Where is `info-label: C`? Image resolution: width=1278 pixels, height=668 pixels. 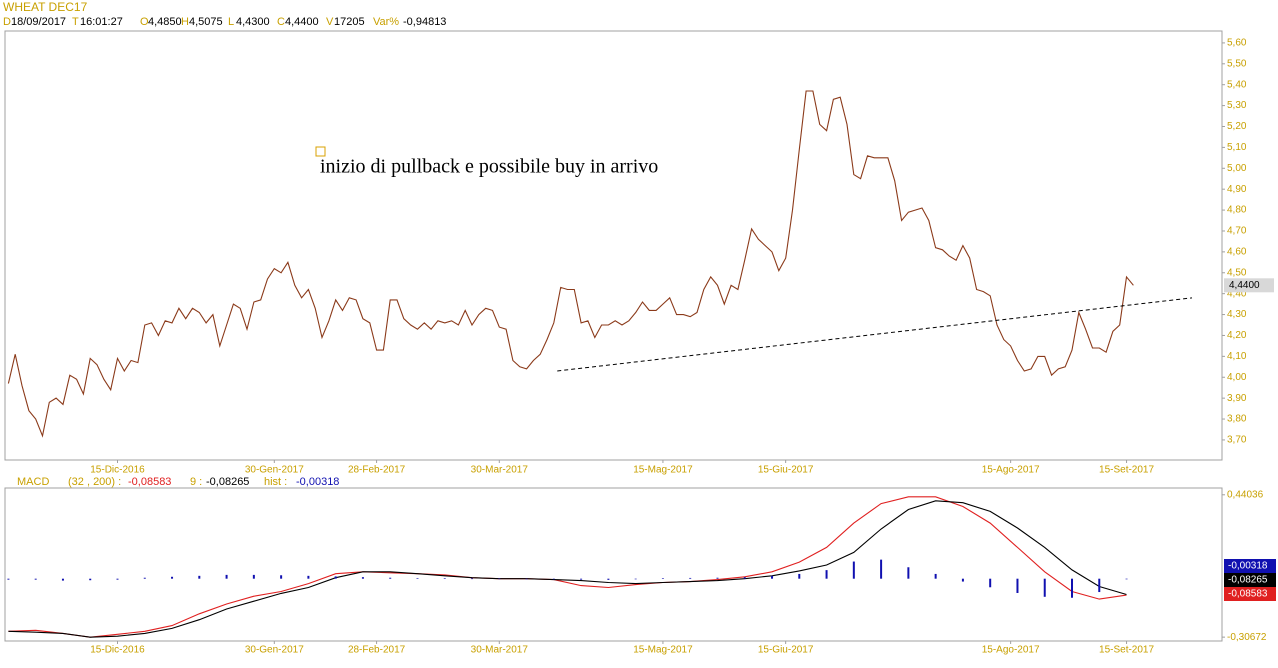
info-label: C is located at coordinates (281, 22).